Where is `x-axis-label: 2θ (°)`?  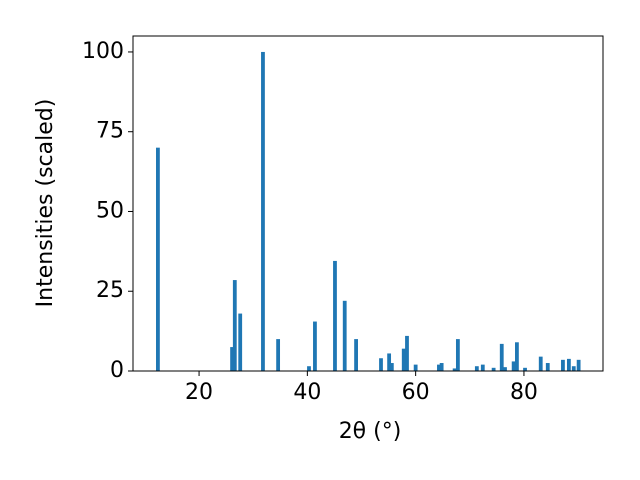
x-axis-label: 2θ (°) is located at coordinates (370, 431).